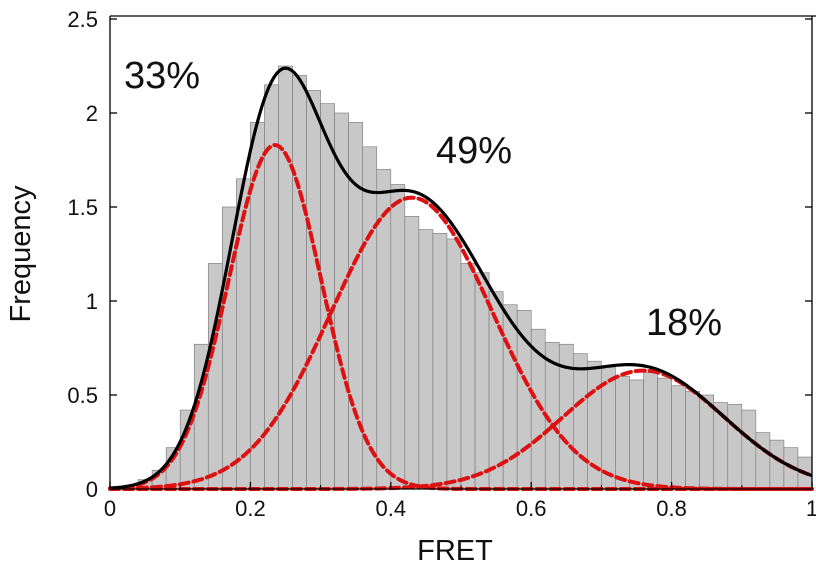 This screenshot has height=564, width=816. Describe the element at coordinates (82, 19) in the screenshot. I see `y-tick-label: 2.5` at that location.